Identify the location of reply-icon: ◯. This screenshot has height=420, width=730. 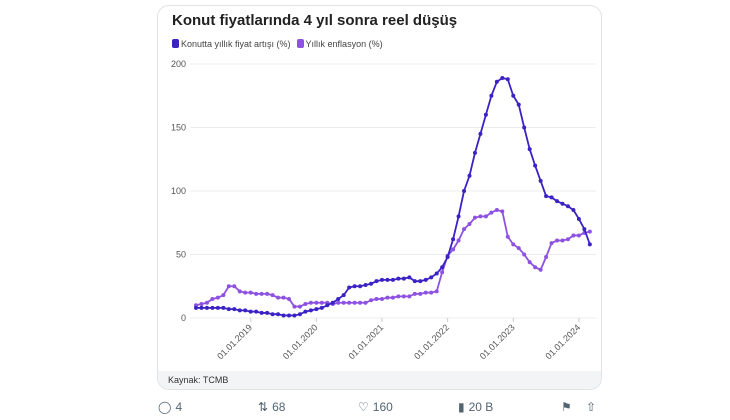
(165, 407).